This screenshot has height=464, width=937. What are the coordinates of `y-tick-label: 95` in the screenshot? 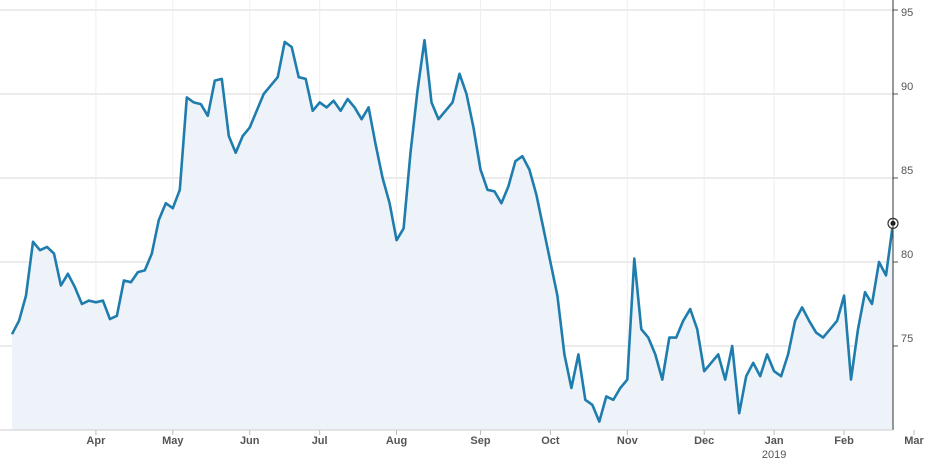 It's located at (907, 13).